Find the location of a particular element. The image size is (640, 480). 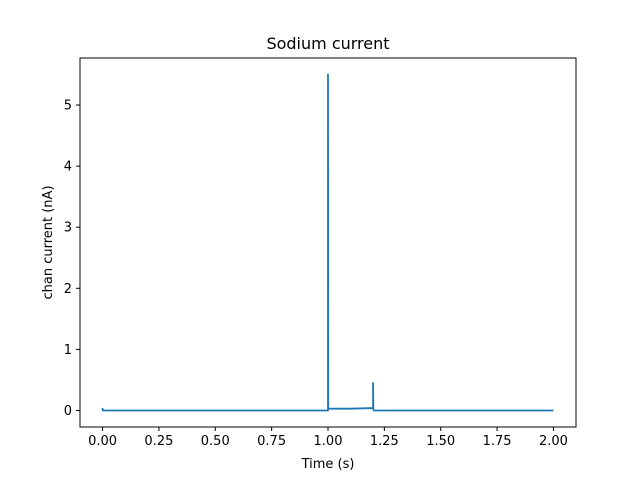

x-tick-label: 0.50 is located at coordinates (215, 441).